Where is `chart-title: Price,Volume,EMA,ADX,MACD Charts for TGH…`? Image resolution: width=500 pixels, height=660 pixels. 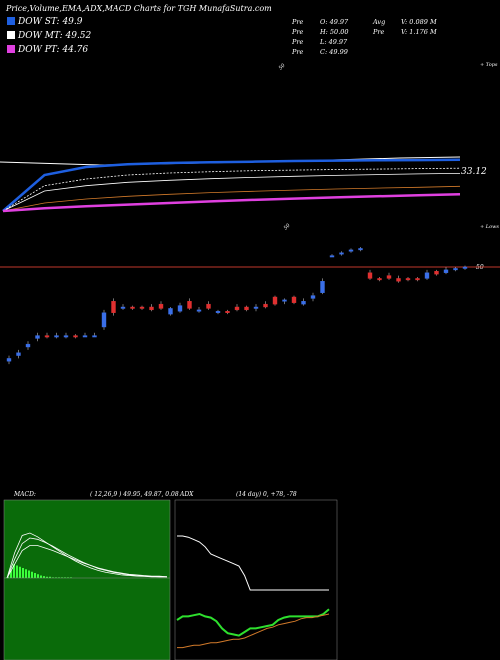
chart-title: Price,Volume,EMA,ADX,MACD Charts for TGH… is located at coordinates (139, 8).